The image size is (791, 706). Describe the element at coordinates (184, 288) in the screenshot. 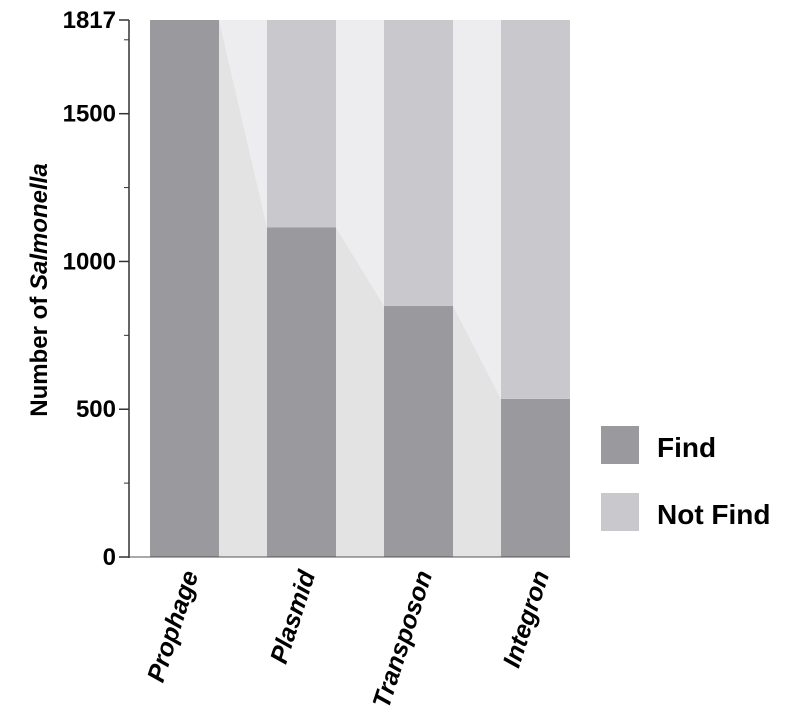

I see `bar-find-prophage` at that location.